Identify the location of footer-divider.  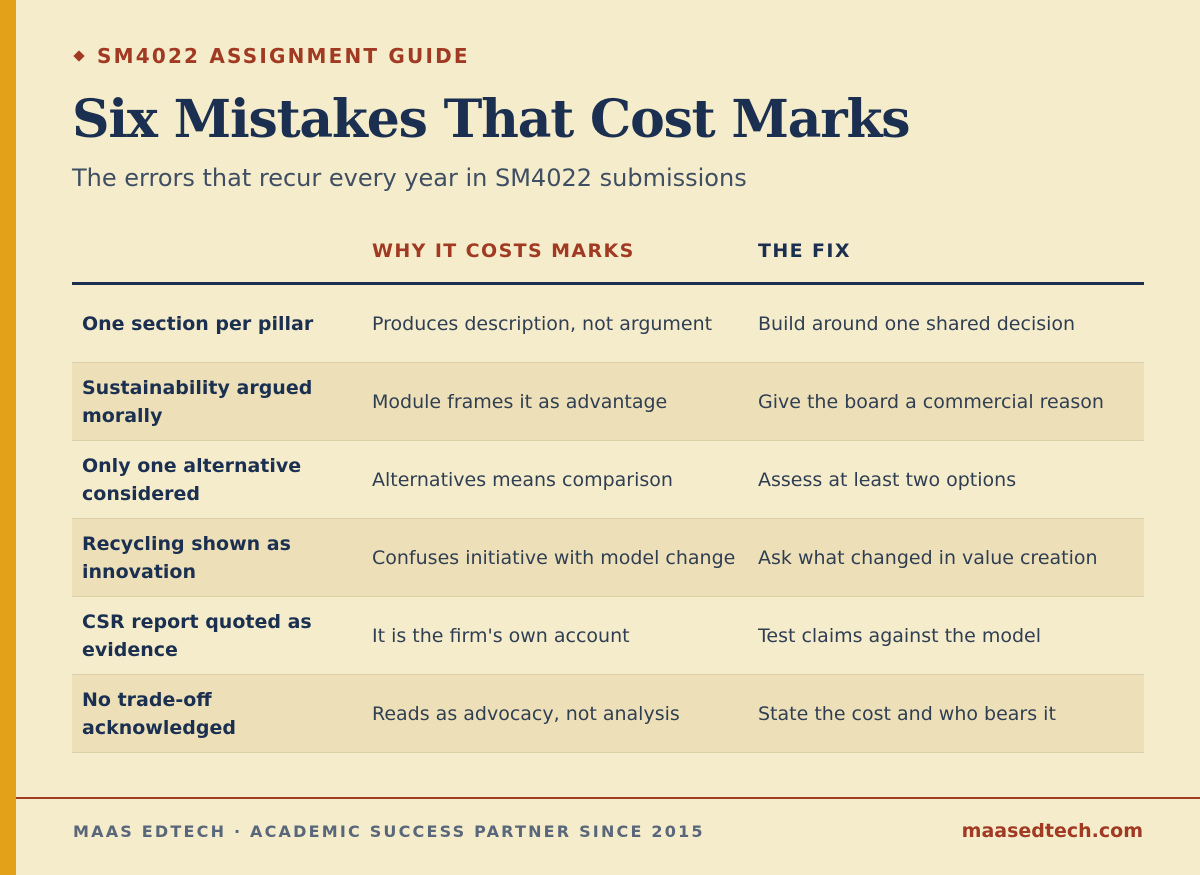
(608, 798).